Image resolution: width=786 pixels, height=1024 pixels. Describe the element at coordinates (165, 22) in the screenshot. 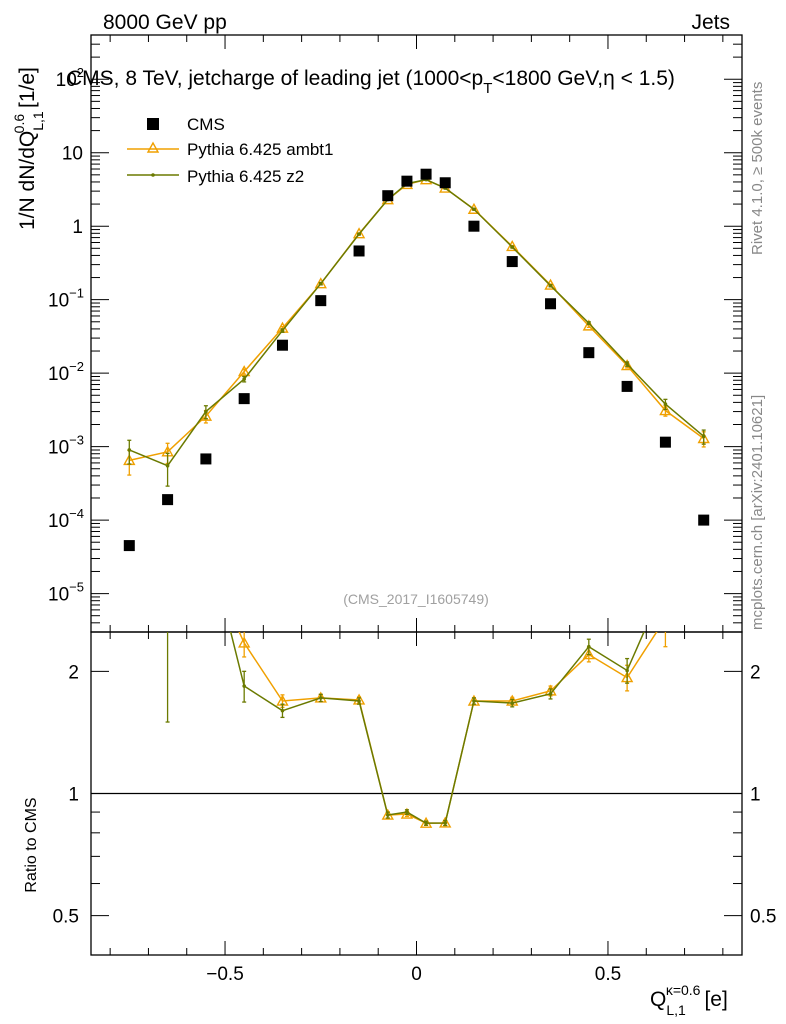

I see `header-left: 8000 GeV pp` at that location.